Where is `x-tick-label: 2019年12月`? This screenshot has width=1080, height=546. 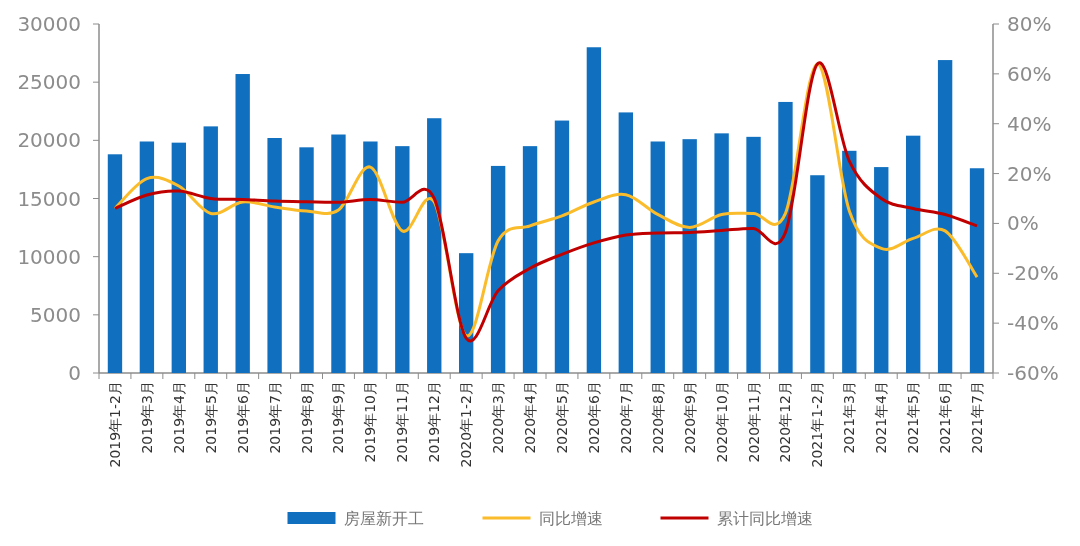
x-tick-label: 2019年12月 is located at coordinates (434, 422).